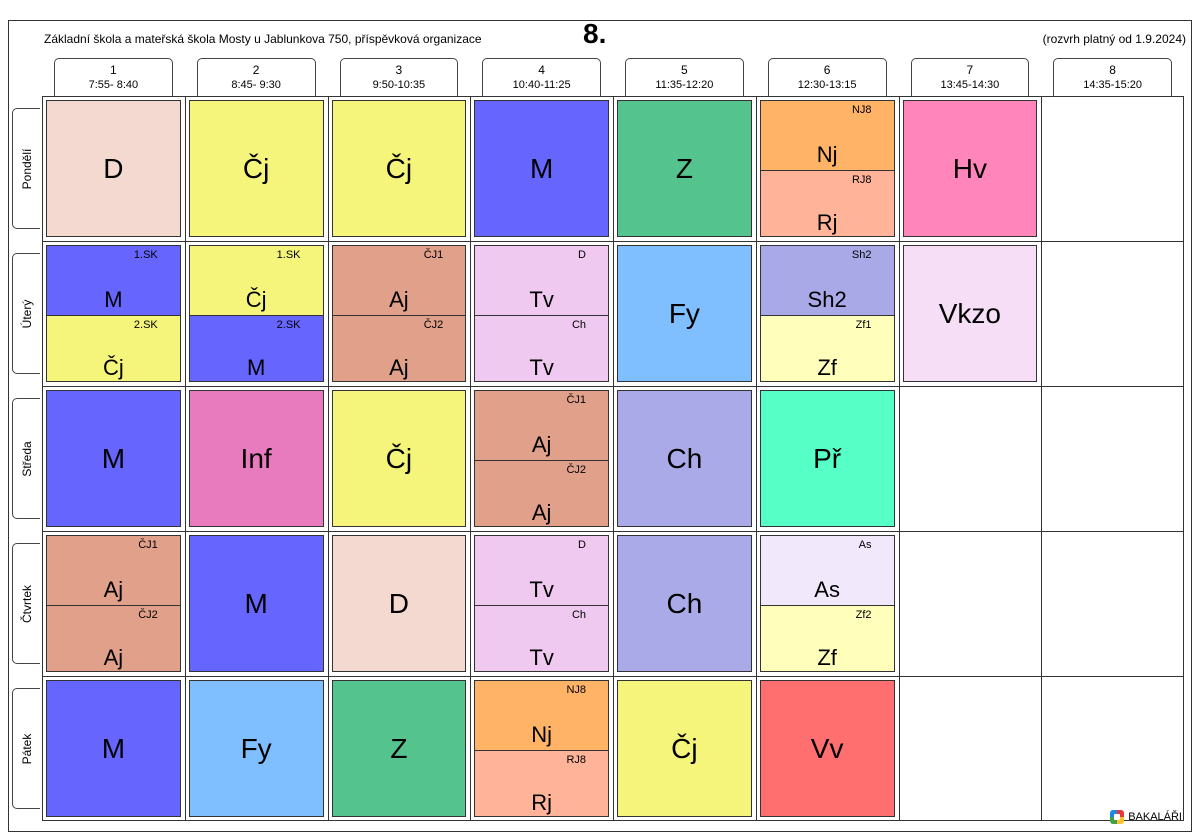  I want to click on lesson-cell: Vv, so click(827, 748).